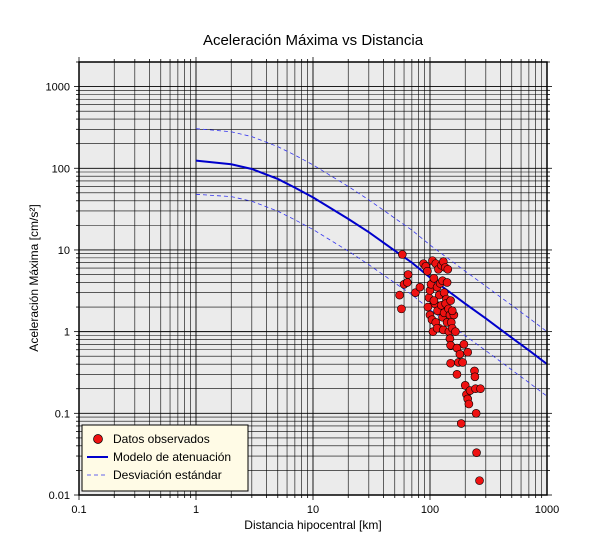 The image size is (590, 560). Describe the element at coordinates (312, 525) in the screenshot. I see `x-axis-label: Distancia hipocentral [km]` at that location.